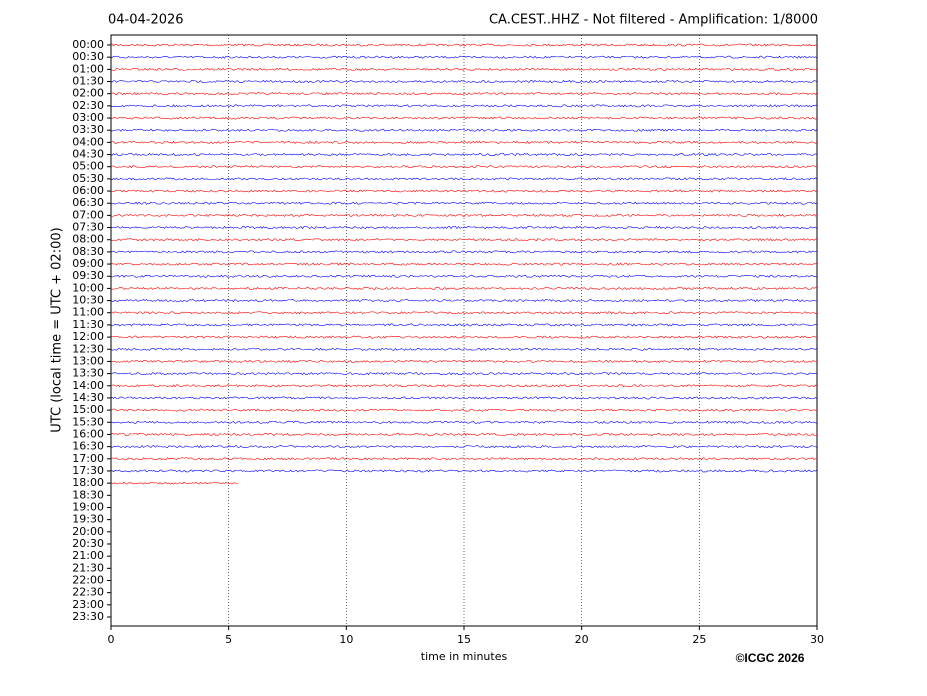 The width and height of the screenshot is (927, 696). What do you see at coordinates (817, 639) in the screenshot?
I see `x-tick-label: 30` at bounding box center [817, 639].